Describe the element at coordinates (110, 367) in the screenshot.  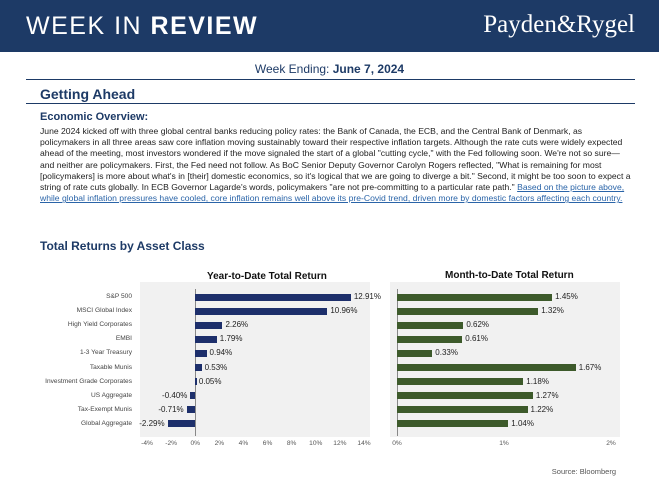
I see `ytd-category-label: Taxable Munis` at that location.